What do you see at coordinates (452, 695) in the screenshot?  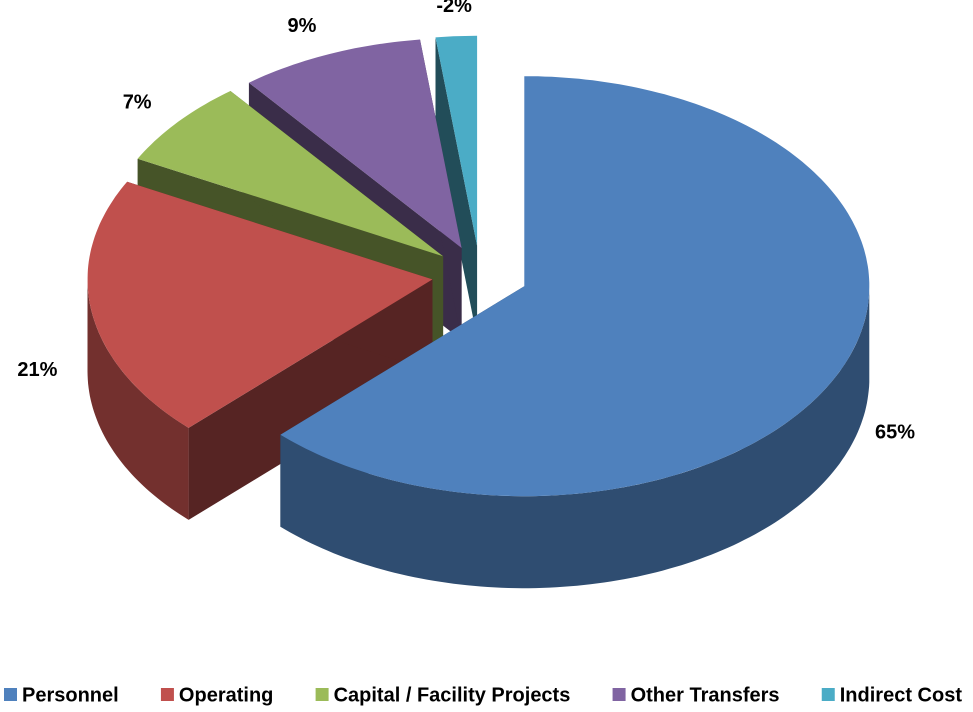 I see `legend-label: Capital / Facility Projects` at bounding box center [452, 695].